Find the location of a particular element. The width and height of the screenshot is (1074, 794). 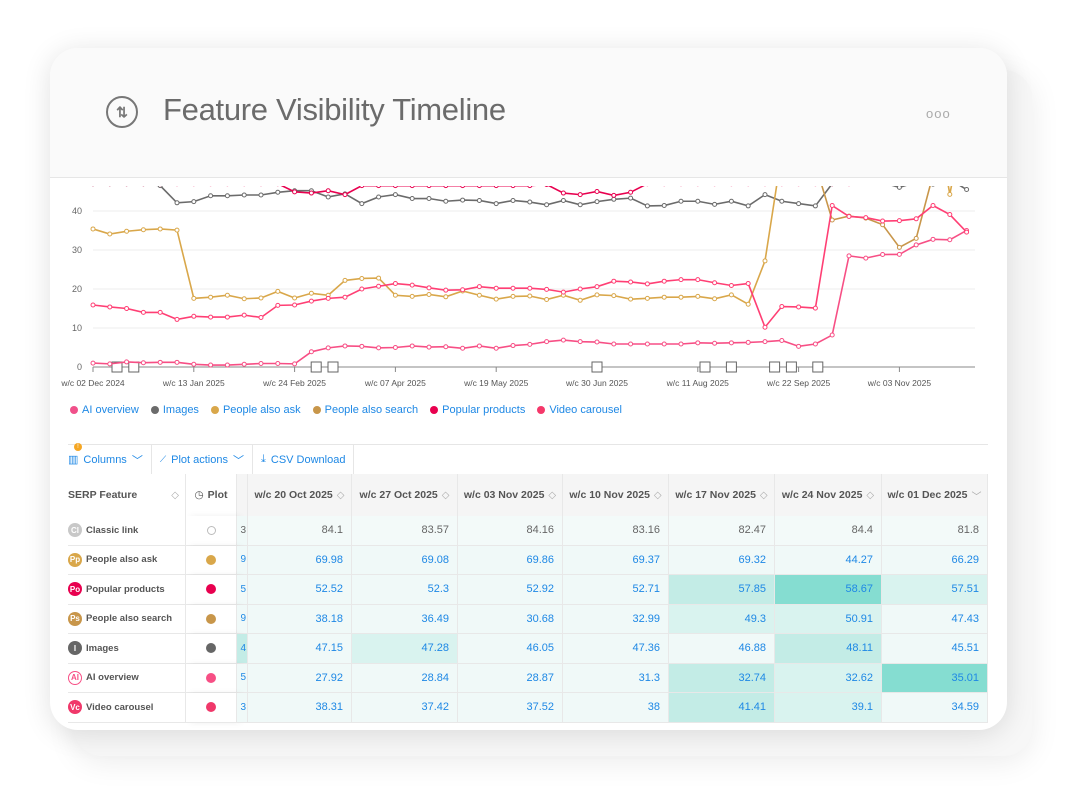

value-cell: 37.52 is located at coordinates (510, 708).